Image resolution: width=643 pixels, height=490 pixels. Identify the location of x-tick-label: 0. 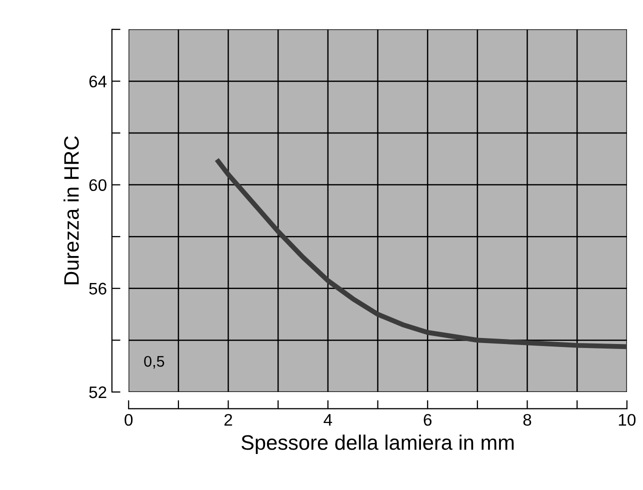
(128, 420).